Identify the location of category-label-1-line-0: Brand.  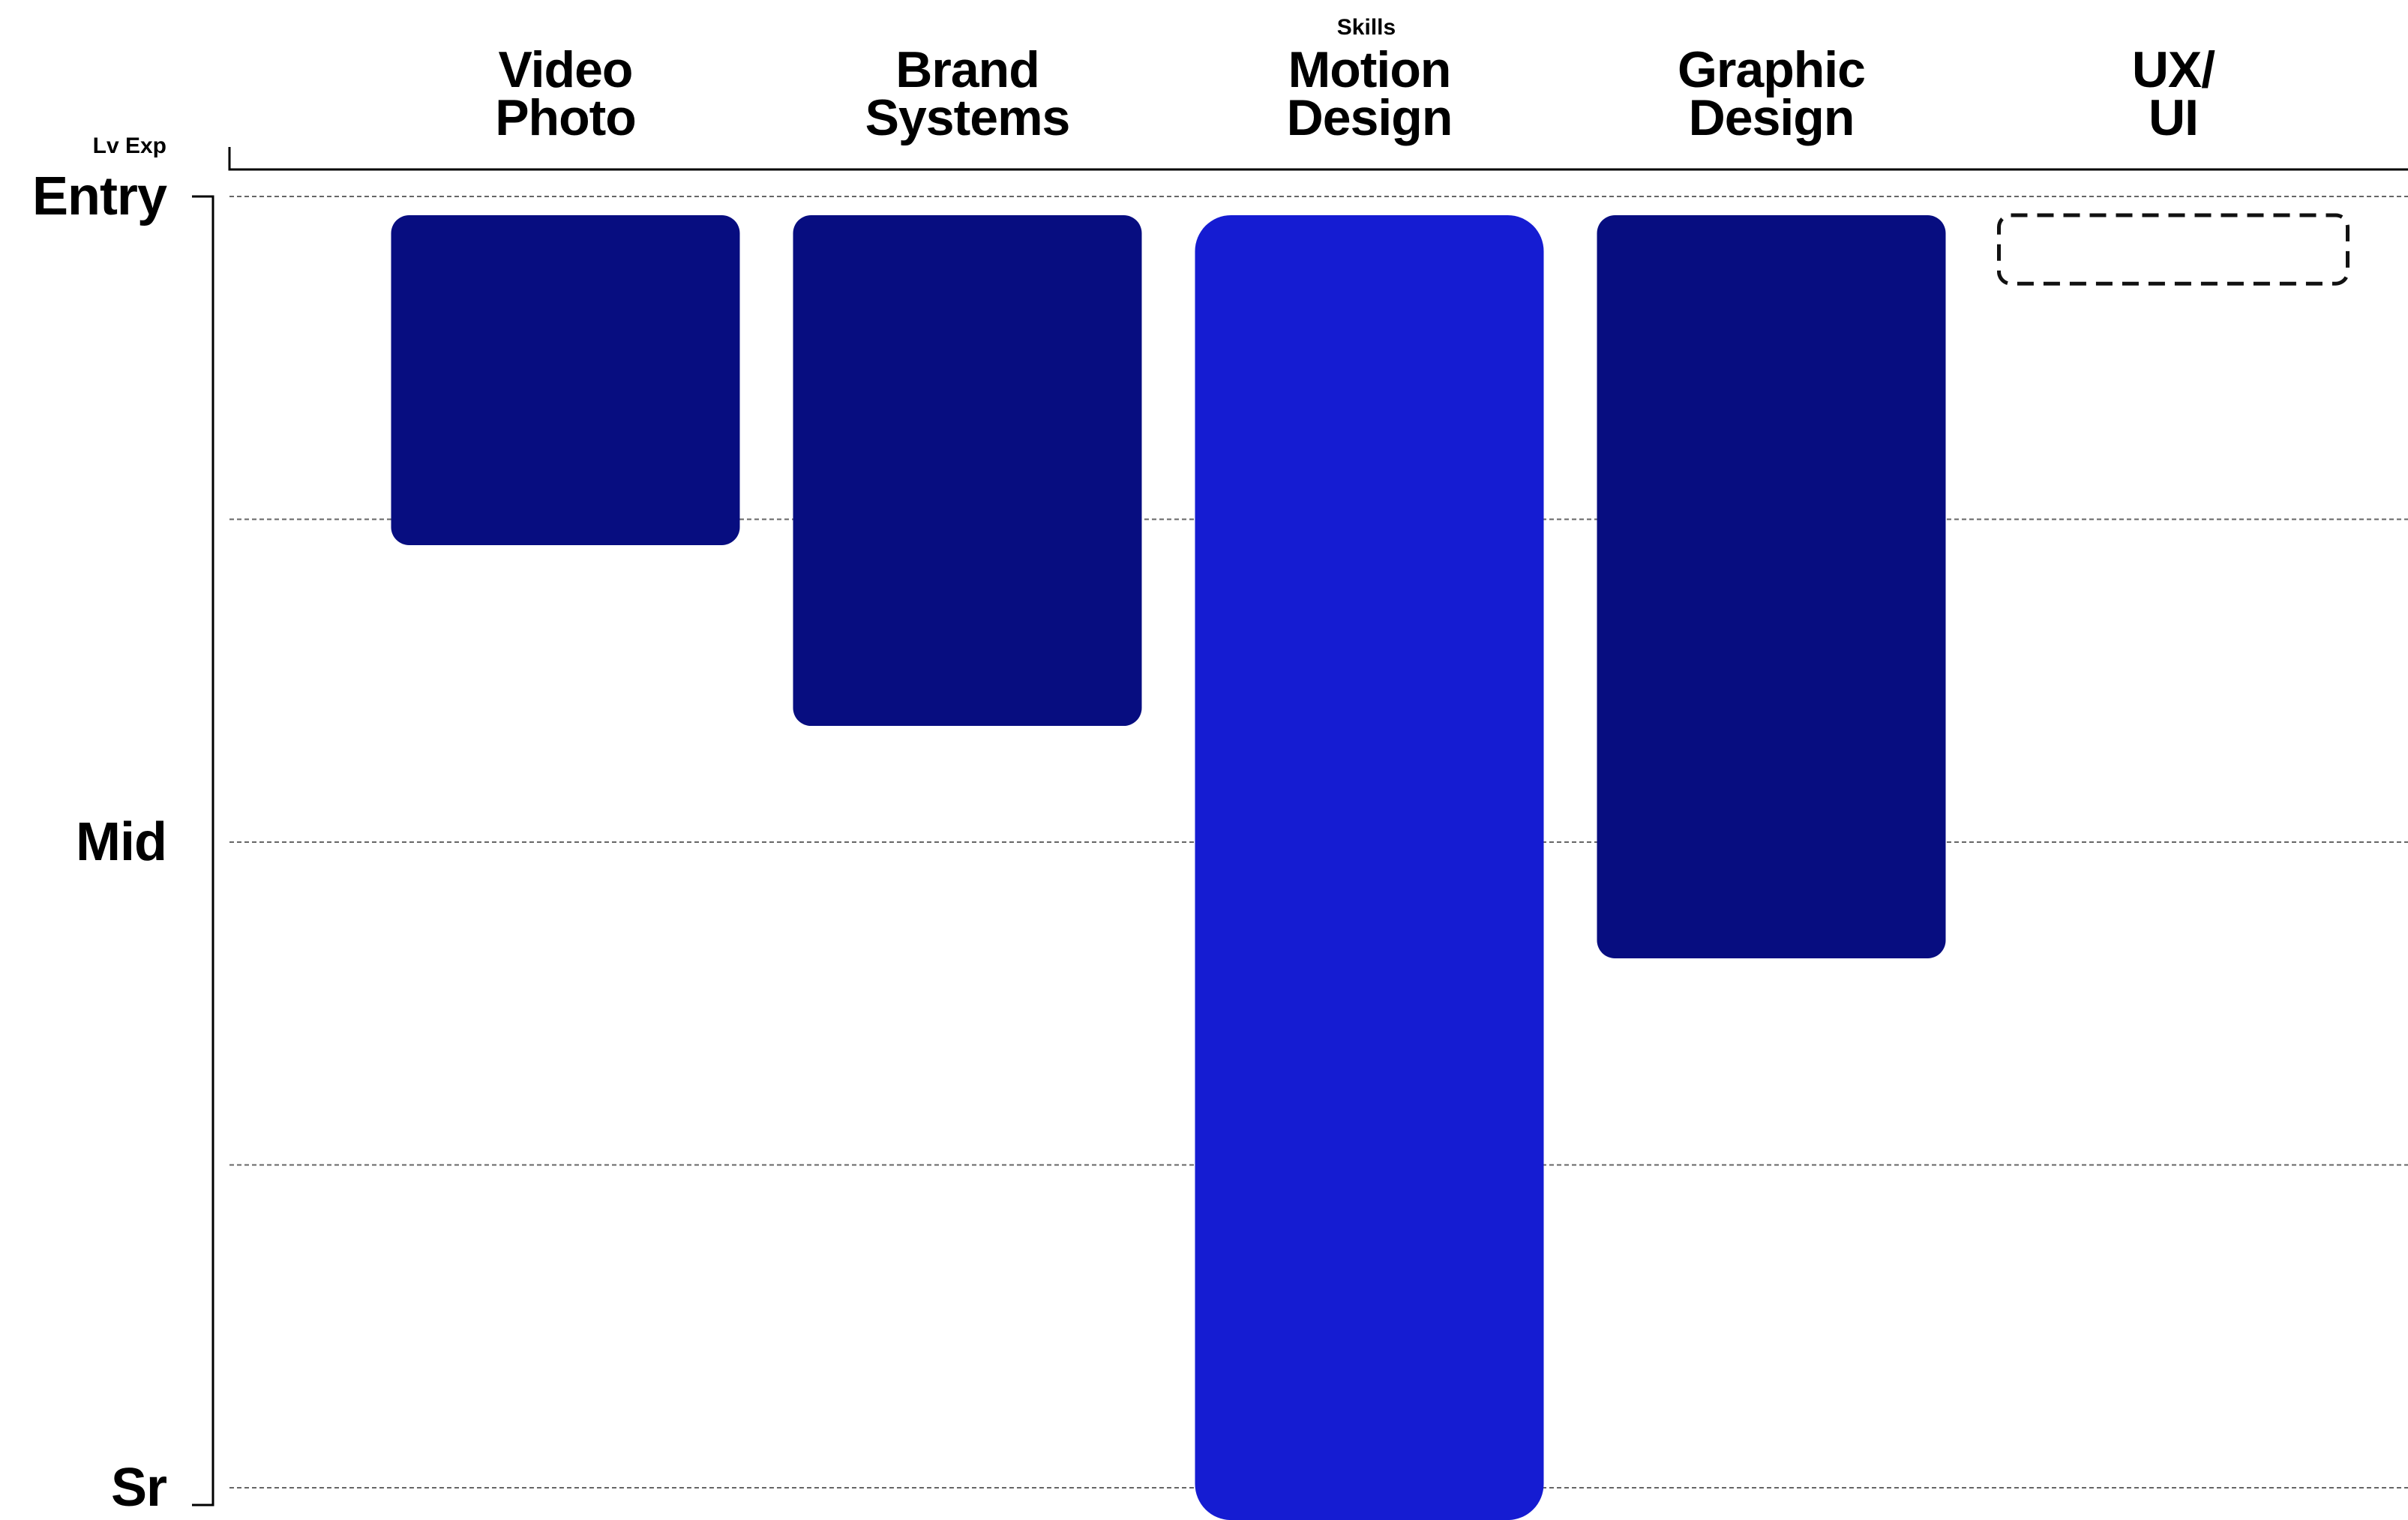
(967, 70).